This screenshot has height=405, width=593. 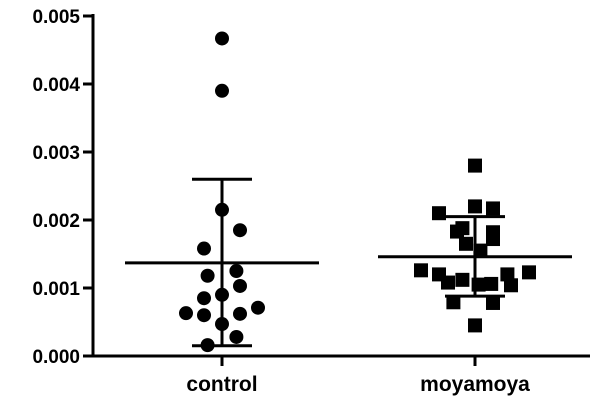 I want to click on y-tick-label: 0.004, so click(x=56, y=85).